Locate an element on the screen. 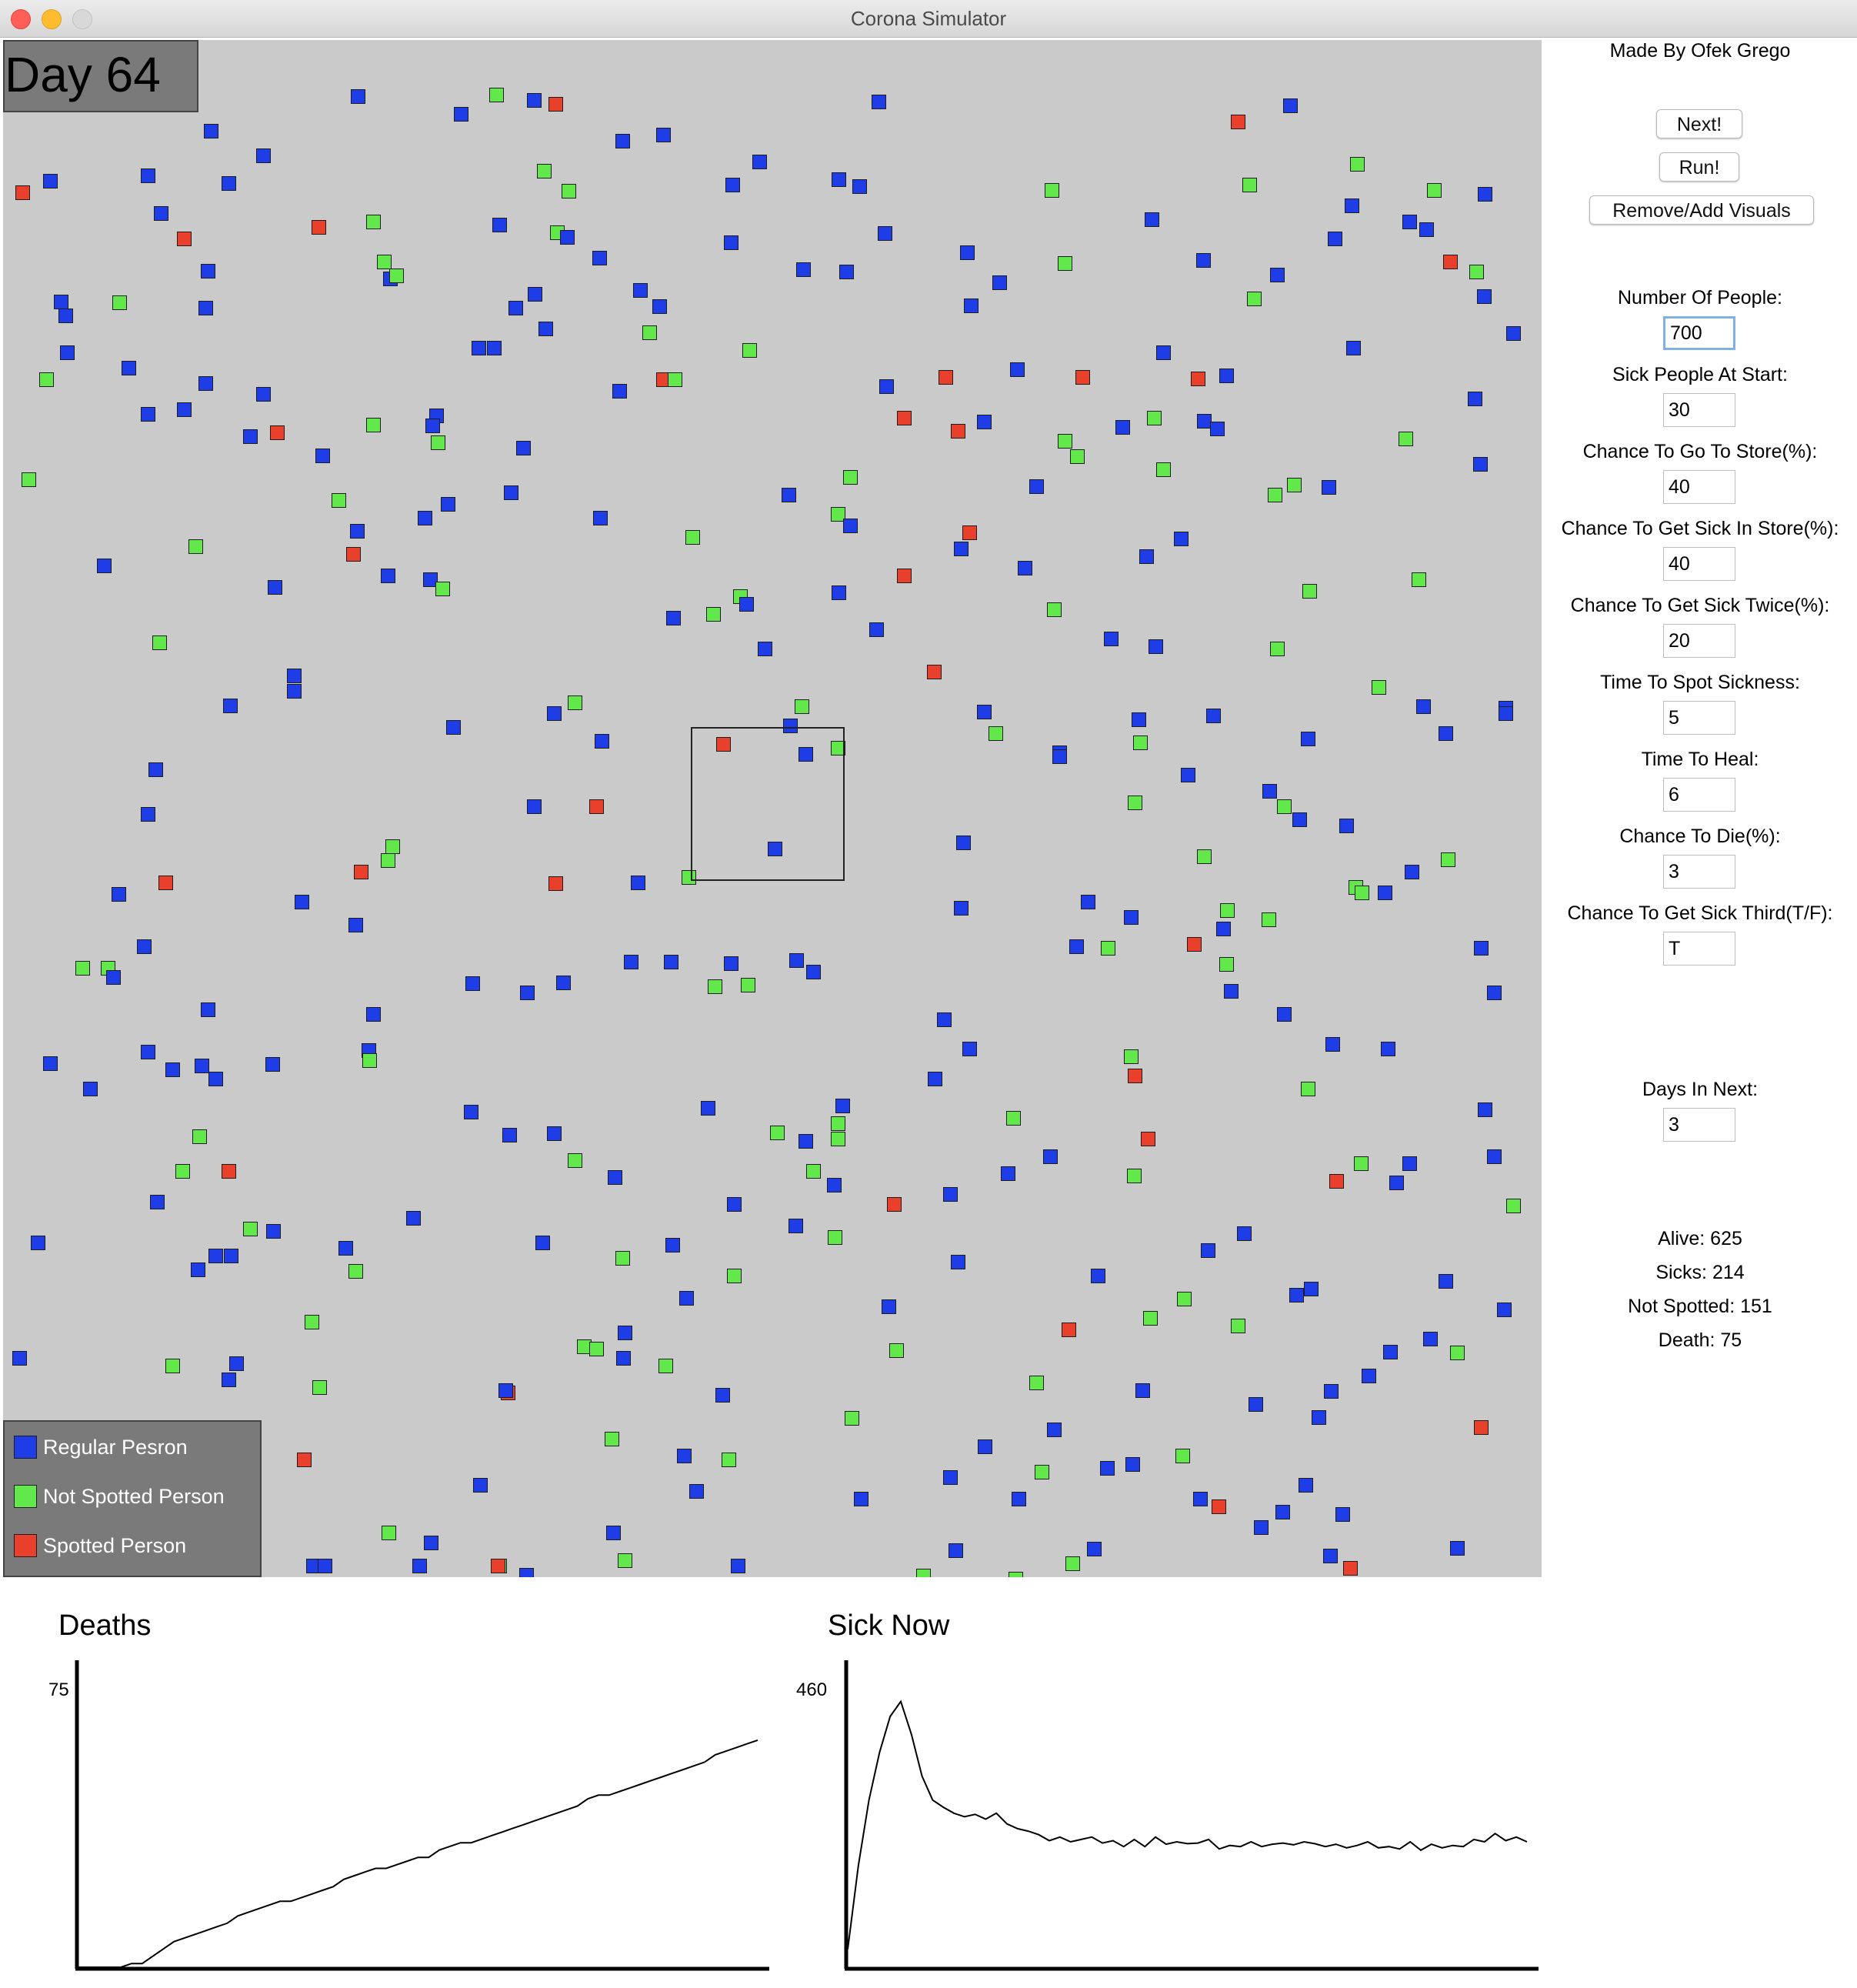  people-count-input is located at coordinates (1699, 333).